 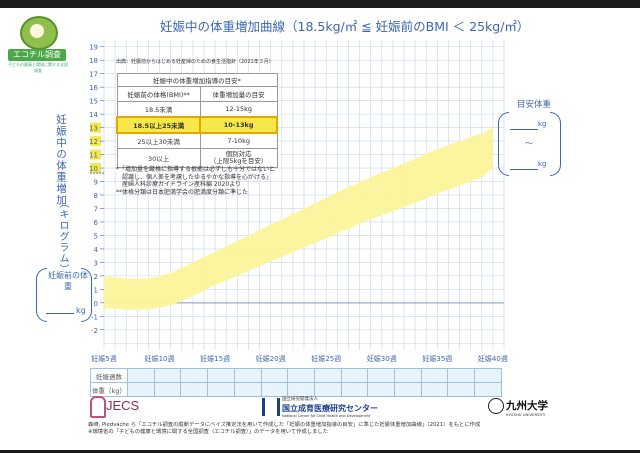 I want to click on guide-cell-highlight: 10-13kg, so click(x=238, y=125).